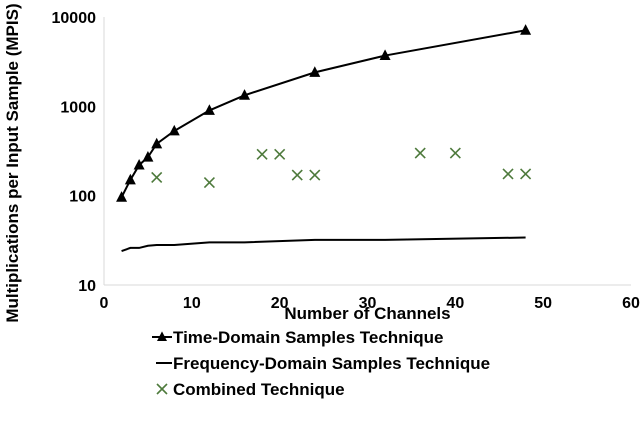  I want to click on legend-label: Frequency-Domain Samples Technique, so click(331, 363).